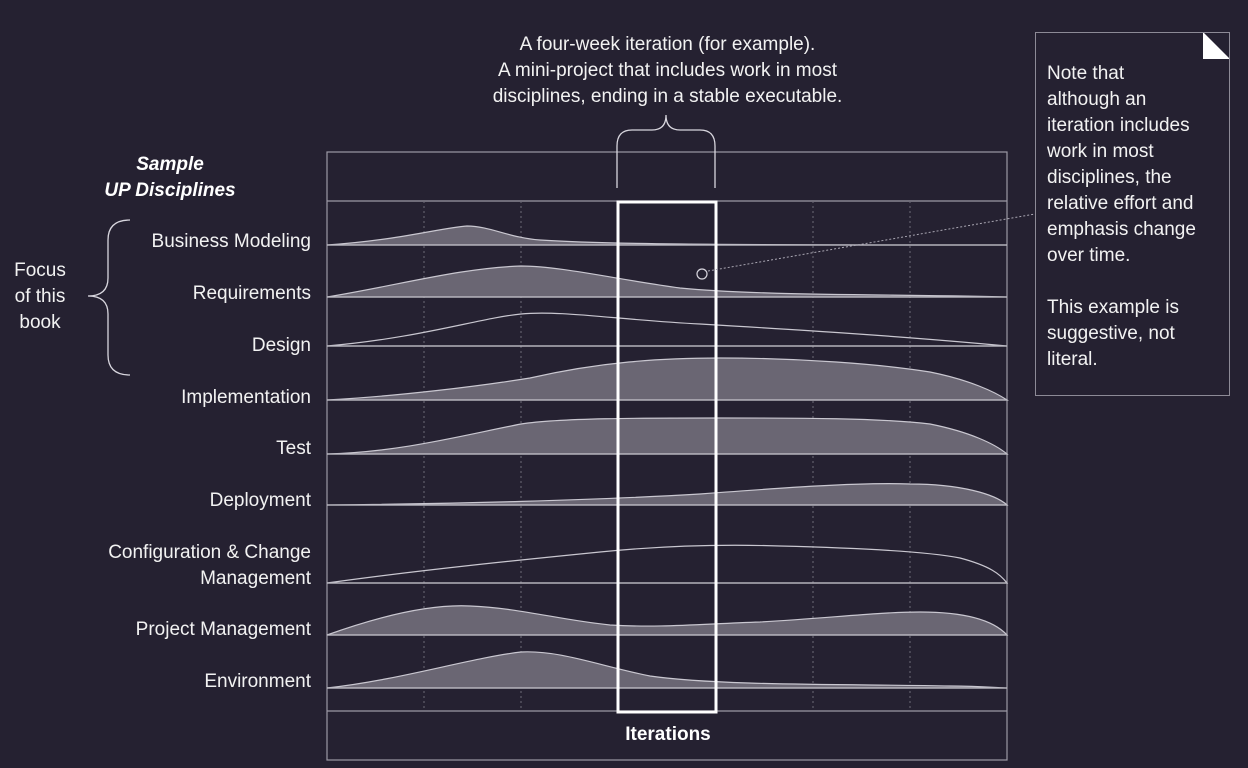 The height and width of the screenshot is (768, 1248). What do you see at coordinates (667, 564) in the screenshot?
I see `curve-configuration-management` at bounding box center [667, 564].